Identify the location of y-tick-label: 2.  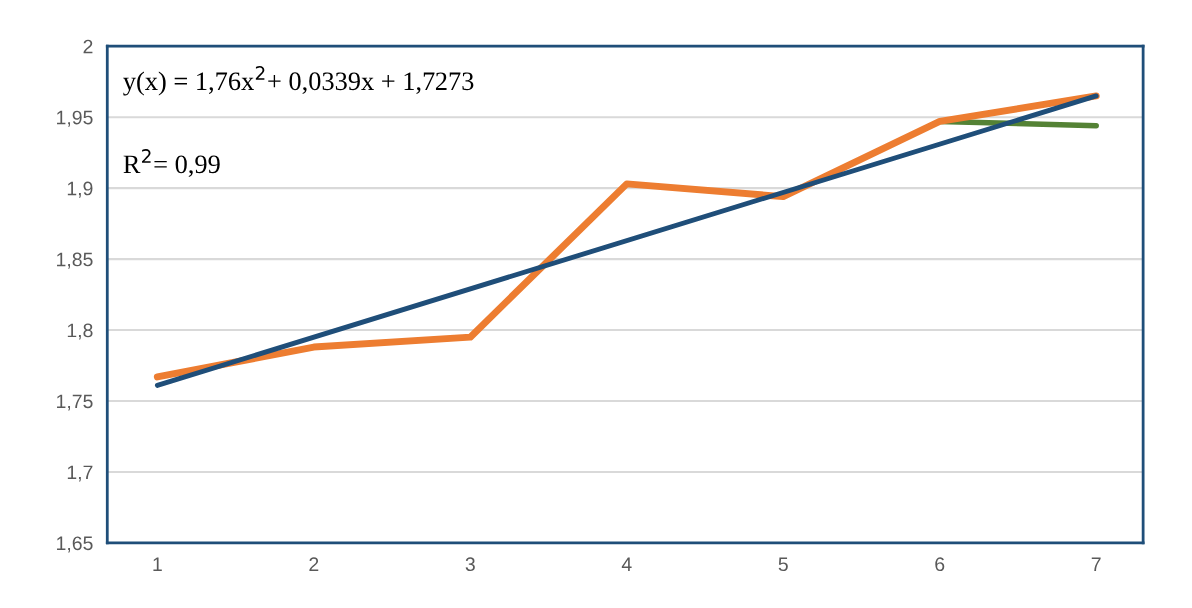
(88, 46).